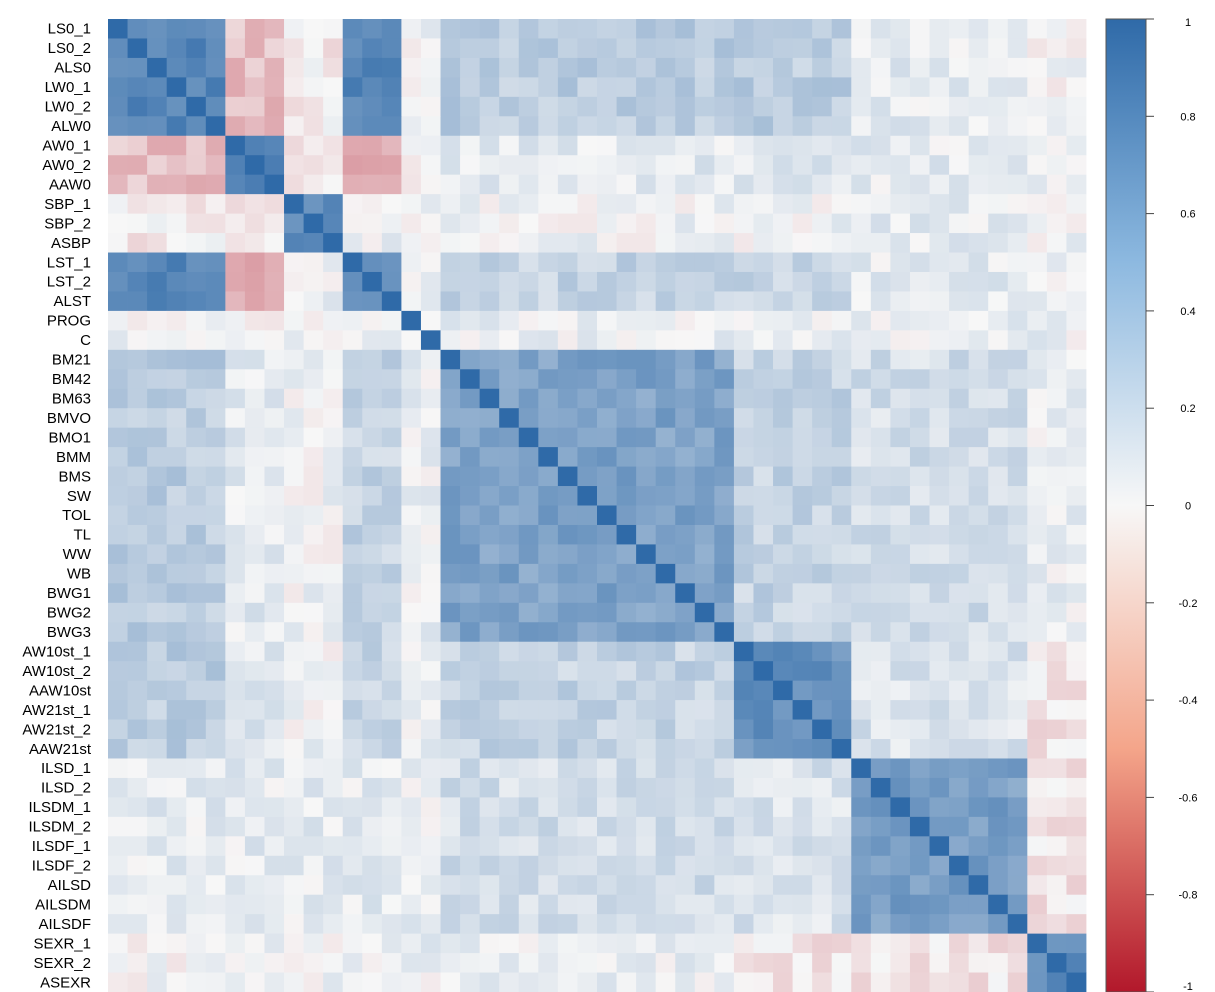 The image size is (1215, 992). Describe the element at coordinates (1188, 604) in the screenshot. I see `colorbar-tick-label: -0.2` at that location.